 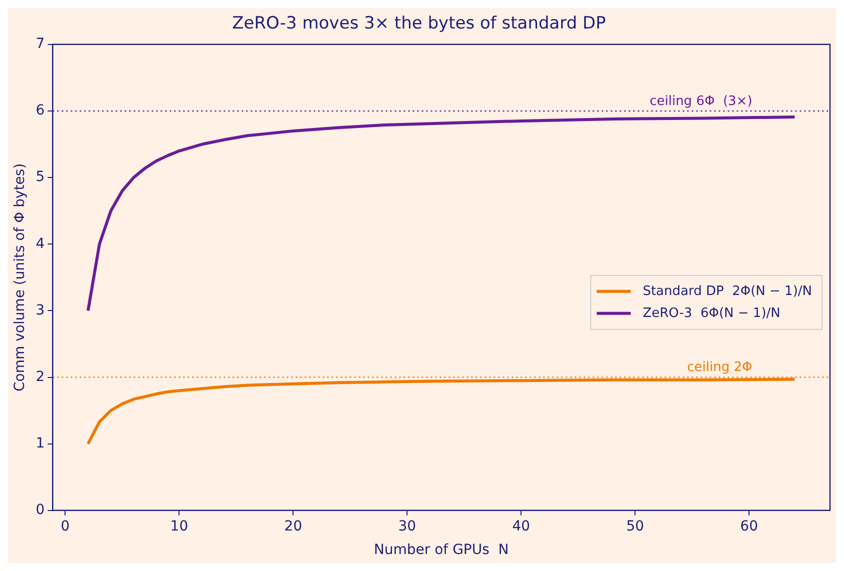 I want to click on y-tick-label: 2, so click(x=40, y=376).